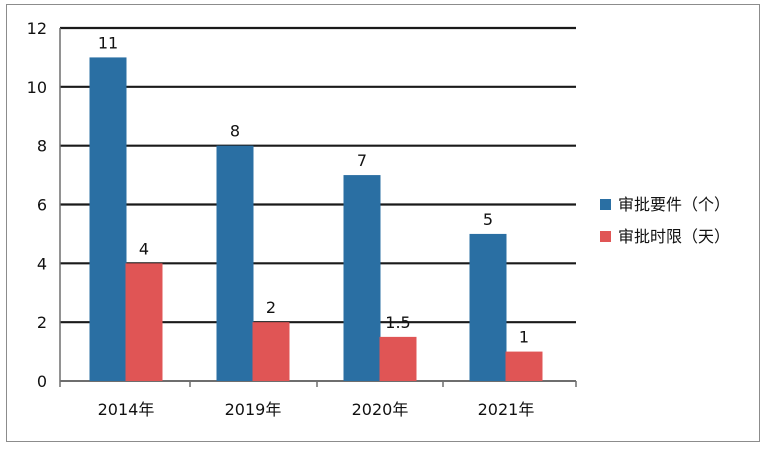 The height and width of the screenshot is (449, 768). I want to click on y-tick-label: 12, so click(37, 28).